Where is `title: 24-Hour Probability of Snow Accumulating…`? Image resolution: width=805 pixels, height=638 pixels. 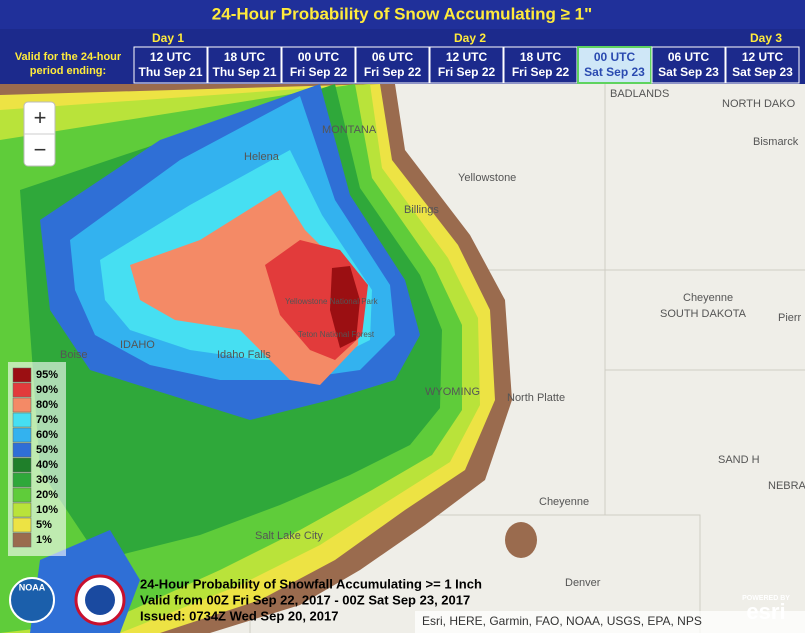 title: 24-Hour Probability of Snow Accumulating… is located at coordinates (402, 13).